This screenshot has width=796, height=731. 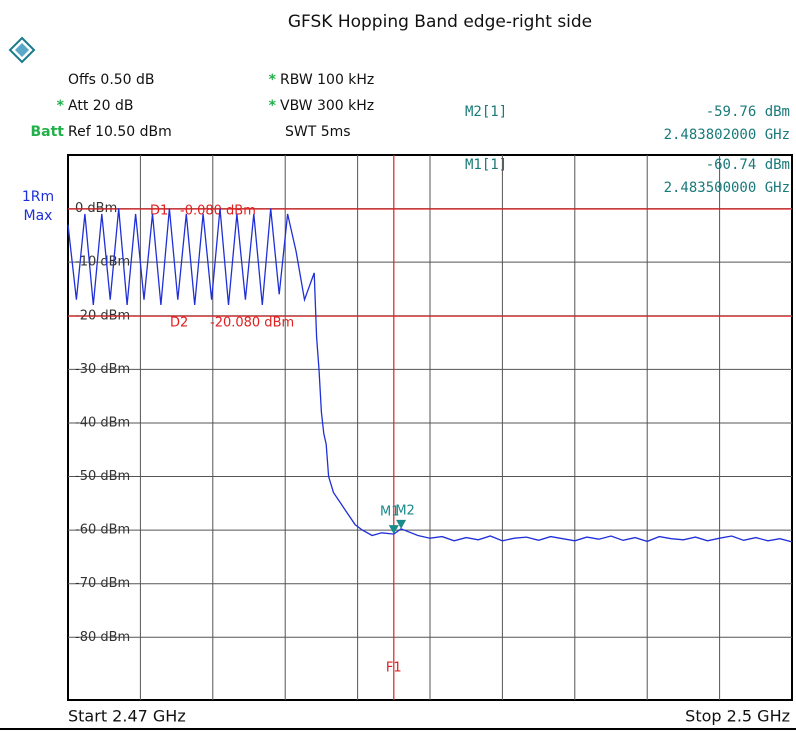 What do you see at coordinates (486, 165) in the screenshot?
I see `readout-name: M1[1]` at bounding box center [486, 165].